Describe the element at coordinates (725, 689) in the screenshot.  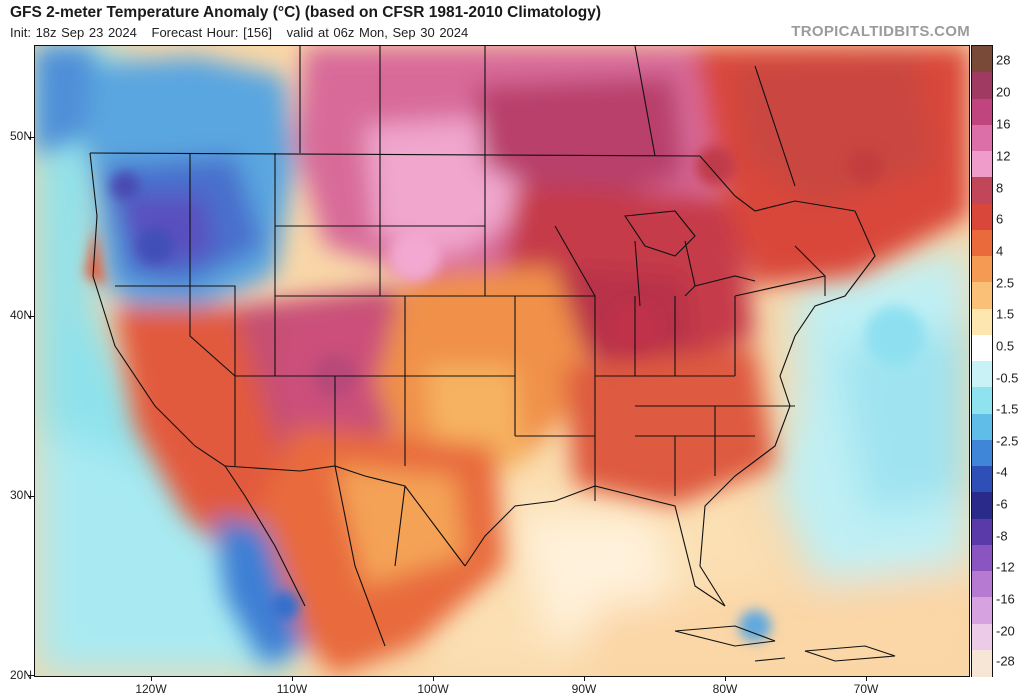
I see `lon-label-80w: 80W` at that location.